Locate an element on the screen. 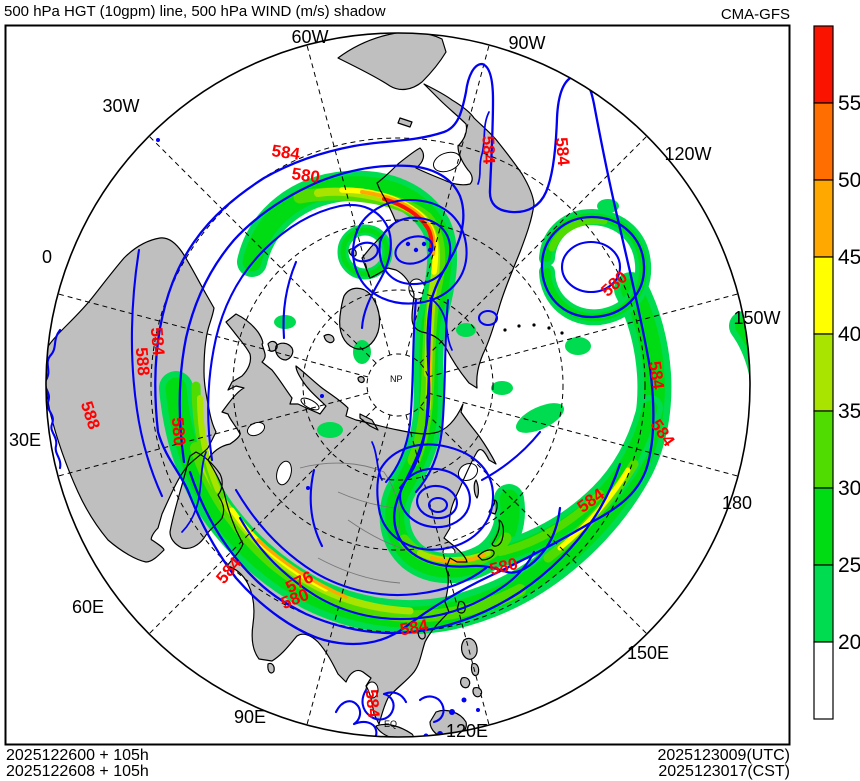 This screenshot has height=781, width=860. colorbar-tick-label: 20 is located at coordinates (849, 642).